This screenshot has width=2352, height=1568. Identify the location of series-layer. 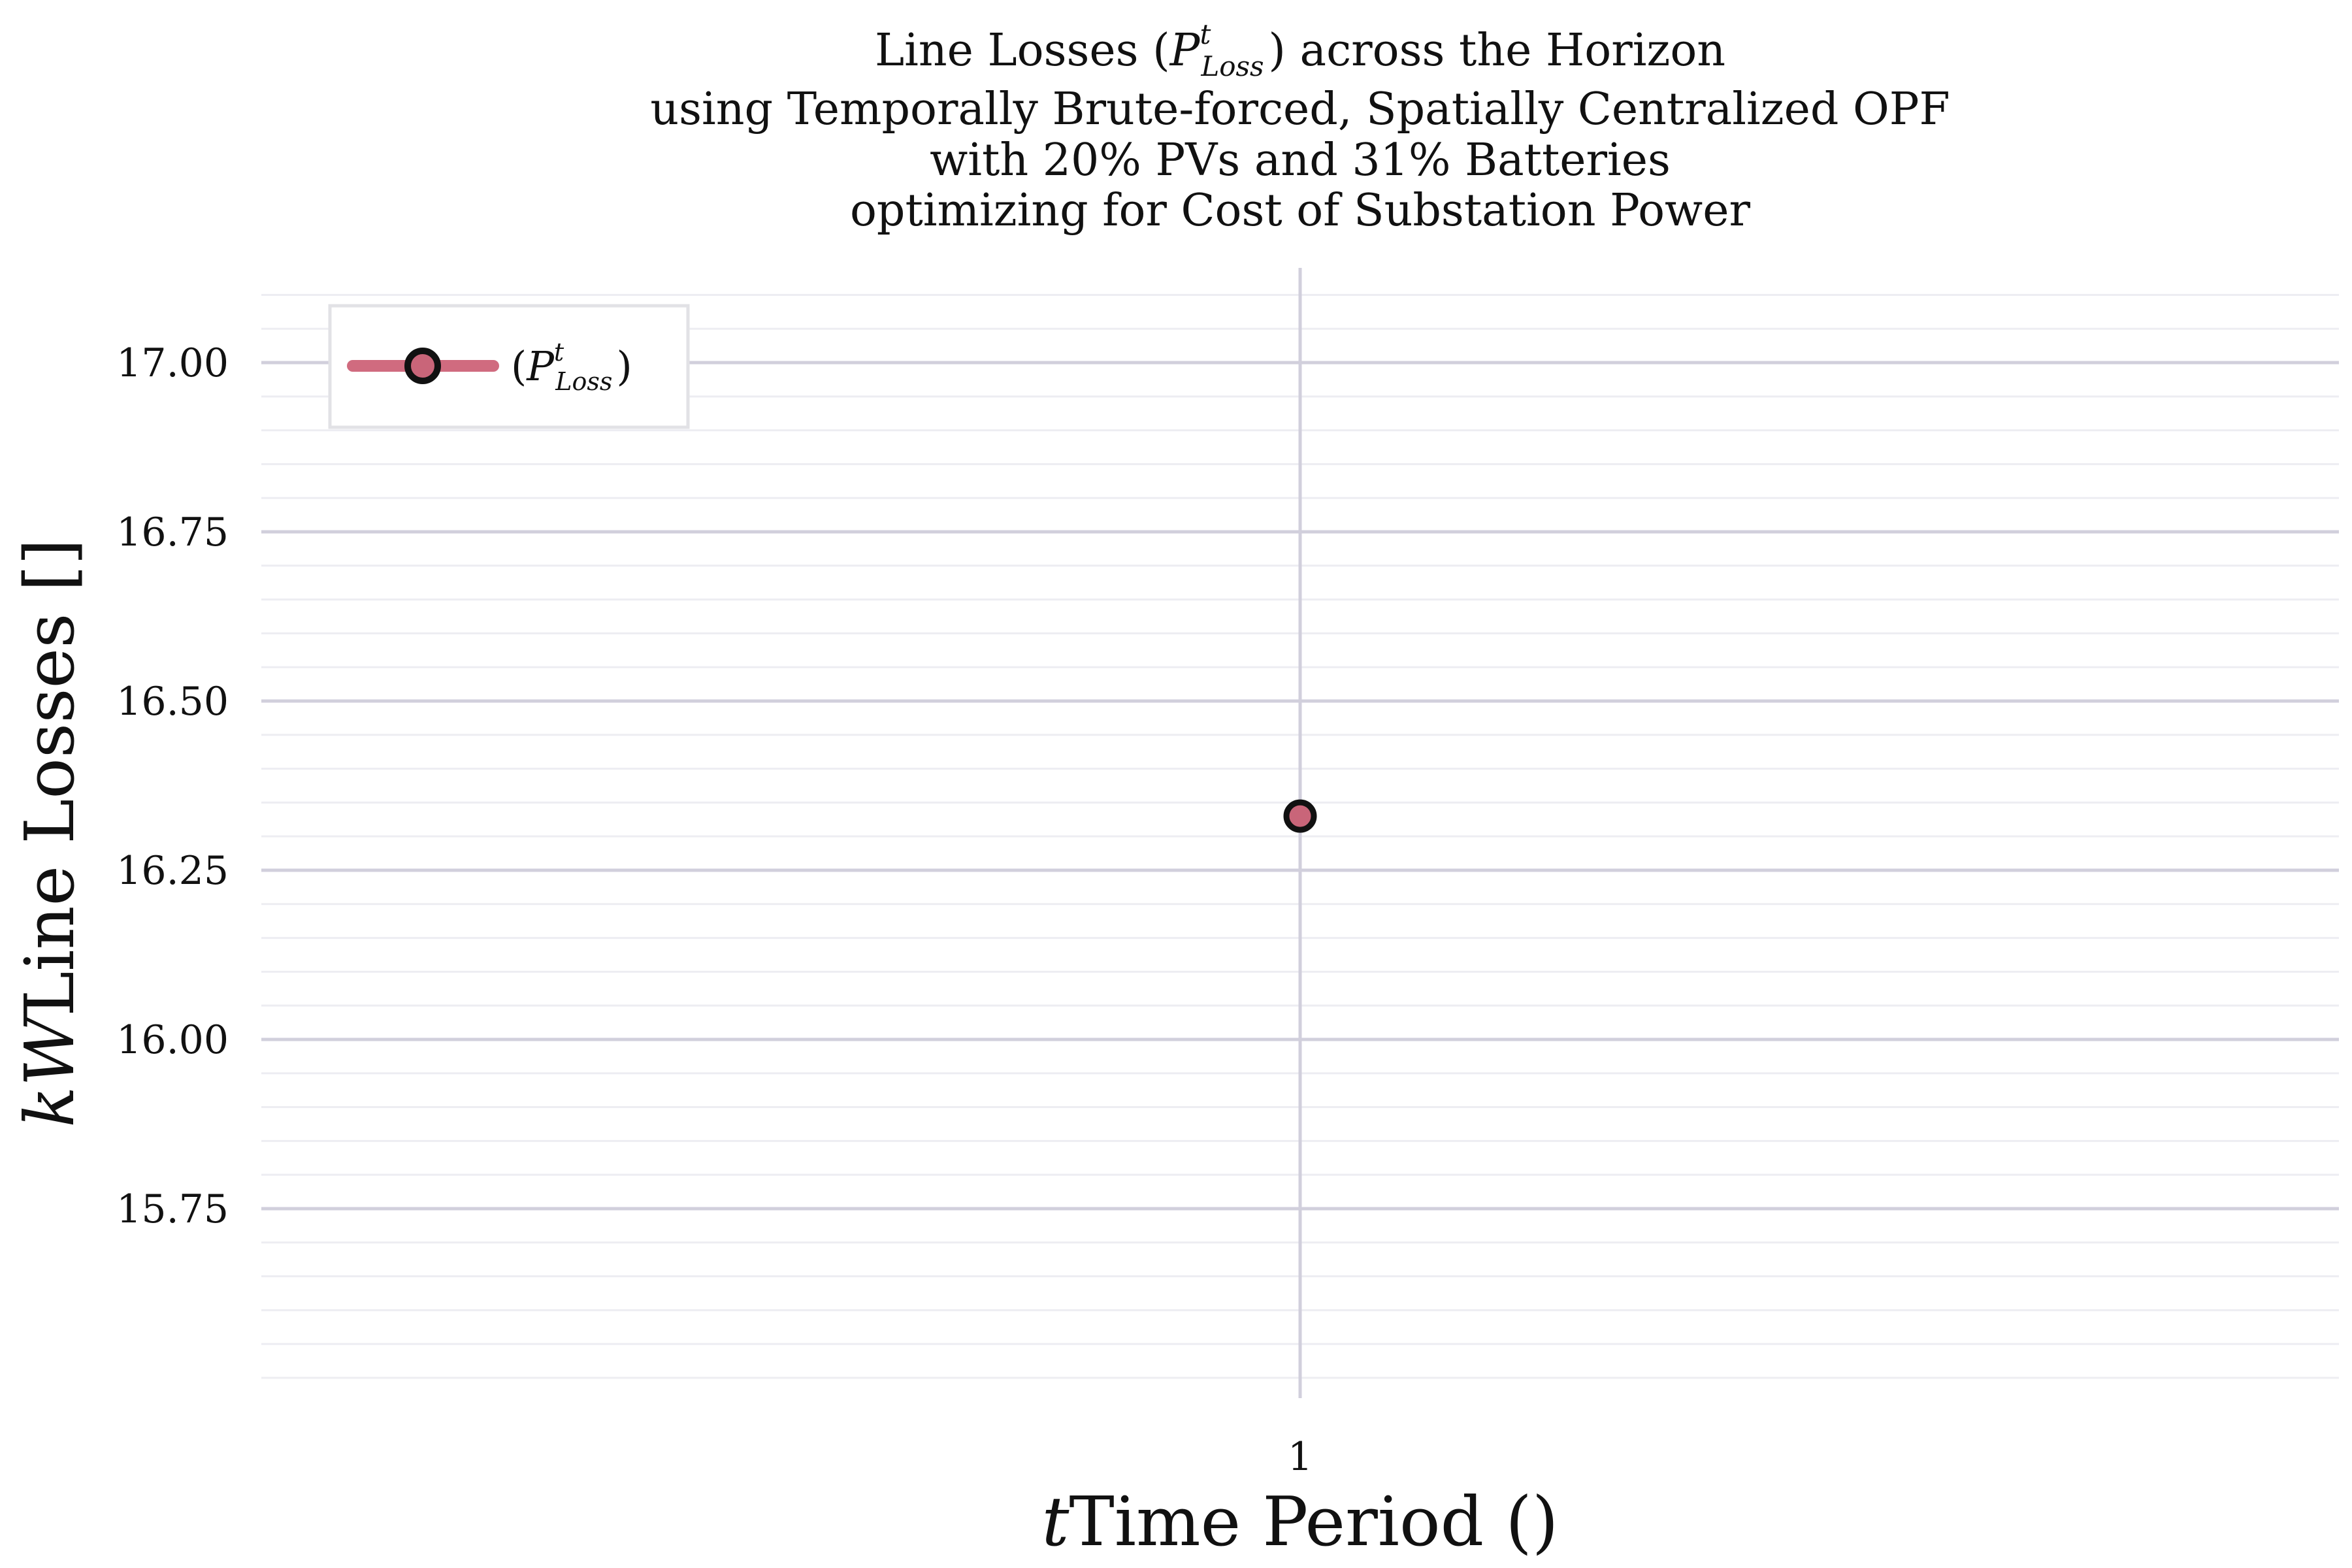
(1300, 816).